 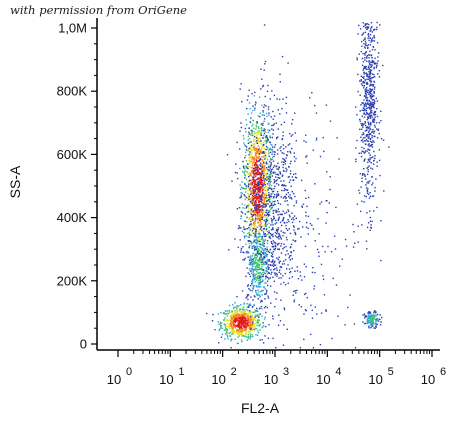 What do you see at coordinates (286, 372) in the screenshot?
I see `x-tick-exponent: 3` at bounding box center [286, 372].